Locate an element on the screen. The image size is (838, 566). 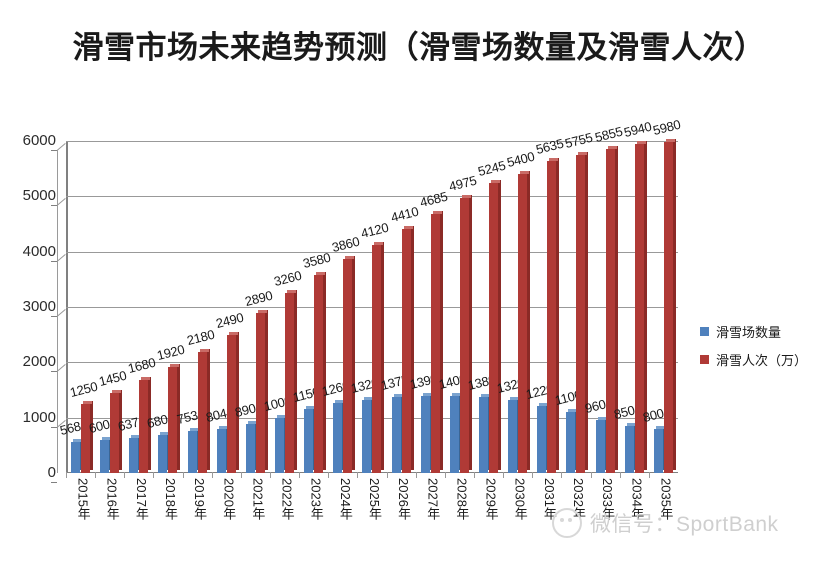
bar-series-1-2017年 is located at coordinates (145, 425).